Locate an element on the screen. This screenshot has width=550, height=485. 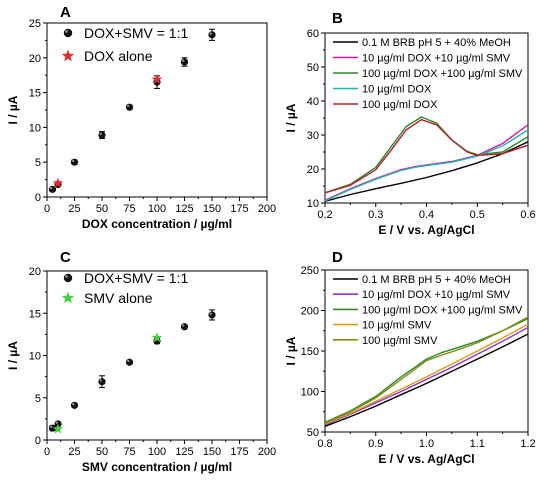
x-tick-label: 0.2 is located at coordinates (324, 215).